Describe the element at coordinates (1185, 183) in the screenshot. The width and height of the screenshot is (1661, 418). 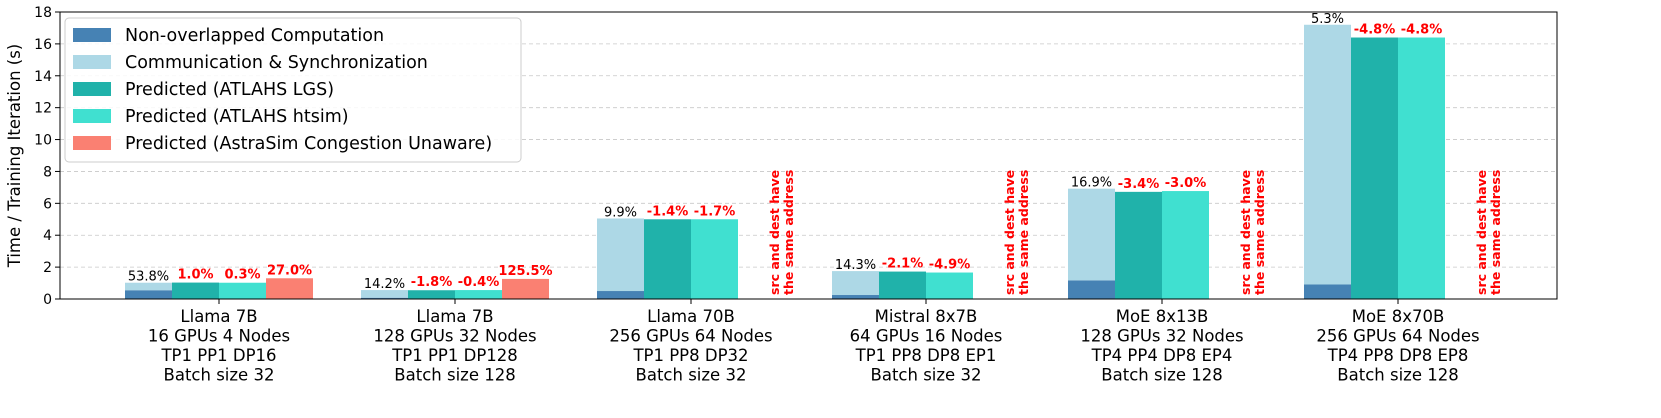
I see `error-label: -3.0%` at that location.